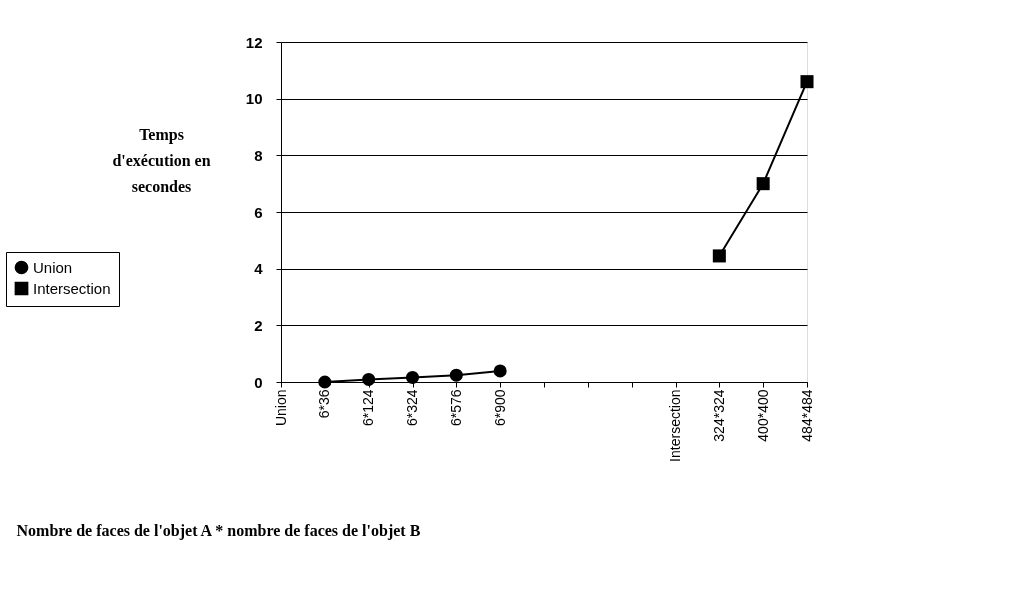 The image size is (1010, 590). What do you see at coordinates (280, 408) in the screenshot?
I see `x-tick-label: Union` at bounding box center [280, 408].